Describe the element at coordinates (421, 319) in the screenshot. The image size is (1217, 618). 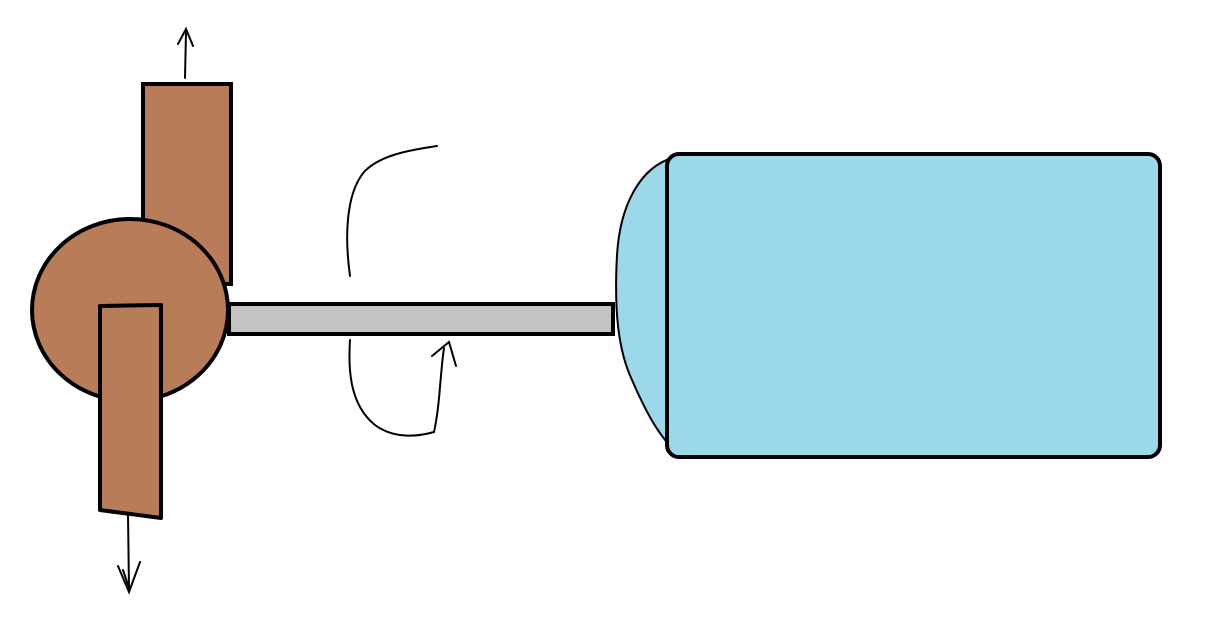
I see `drive-shaft` at that location.